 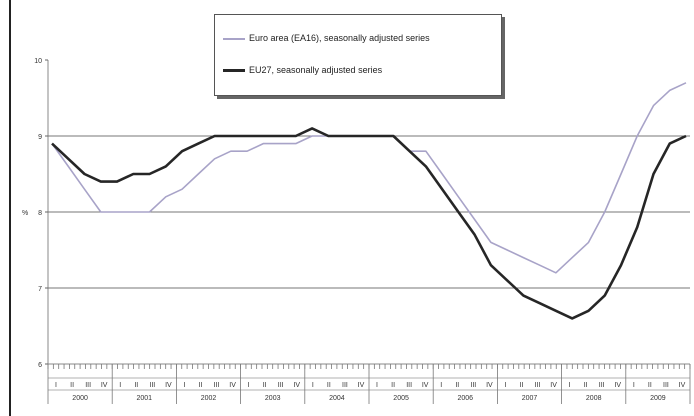 I want to click on y-tick-label: 9, so click(x=40, y=137).